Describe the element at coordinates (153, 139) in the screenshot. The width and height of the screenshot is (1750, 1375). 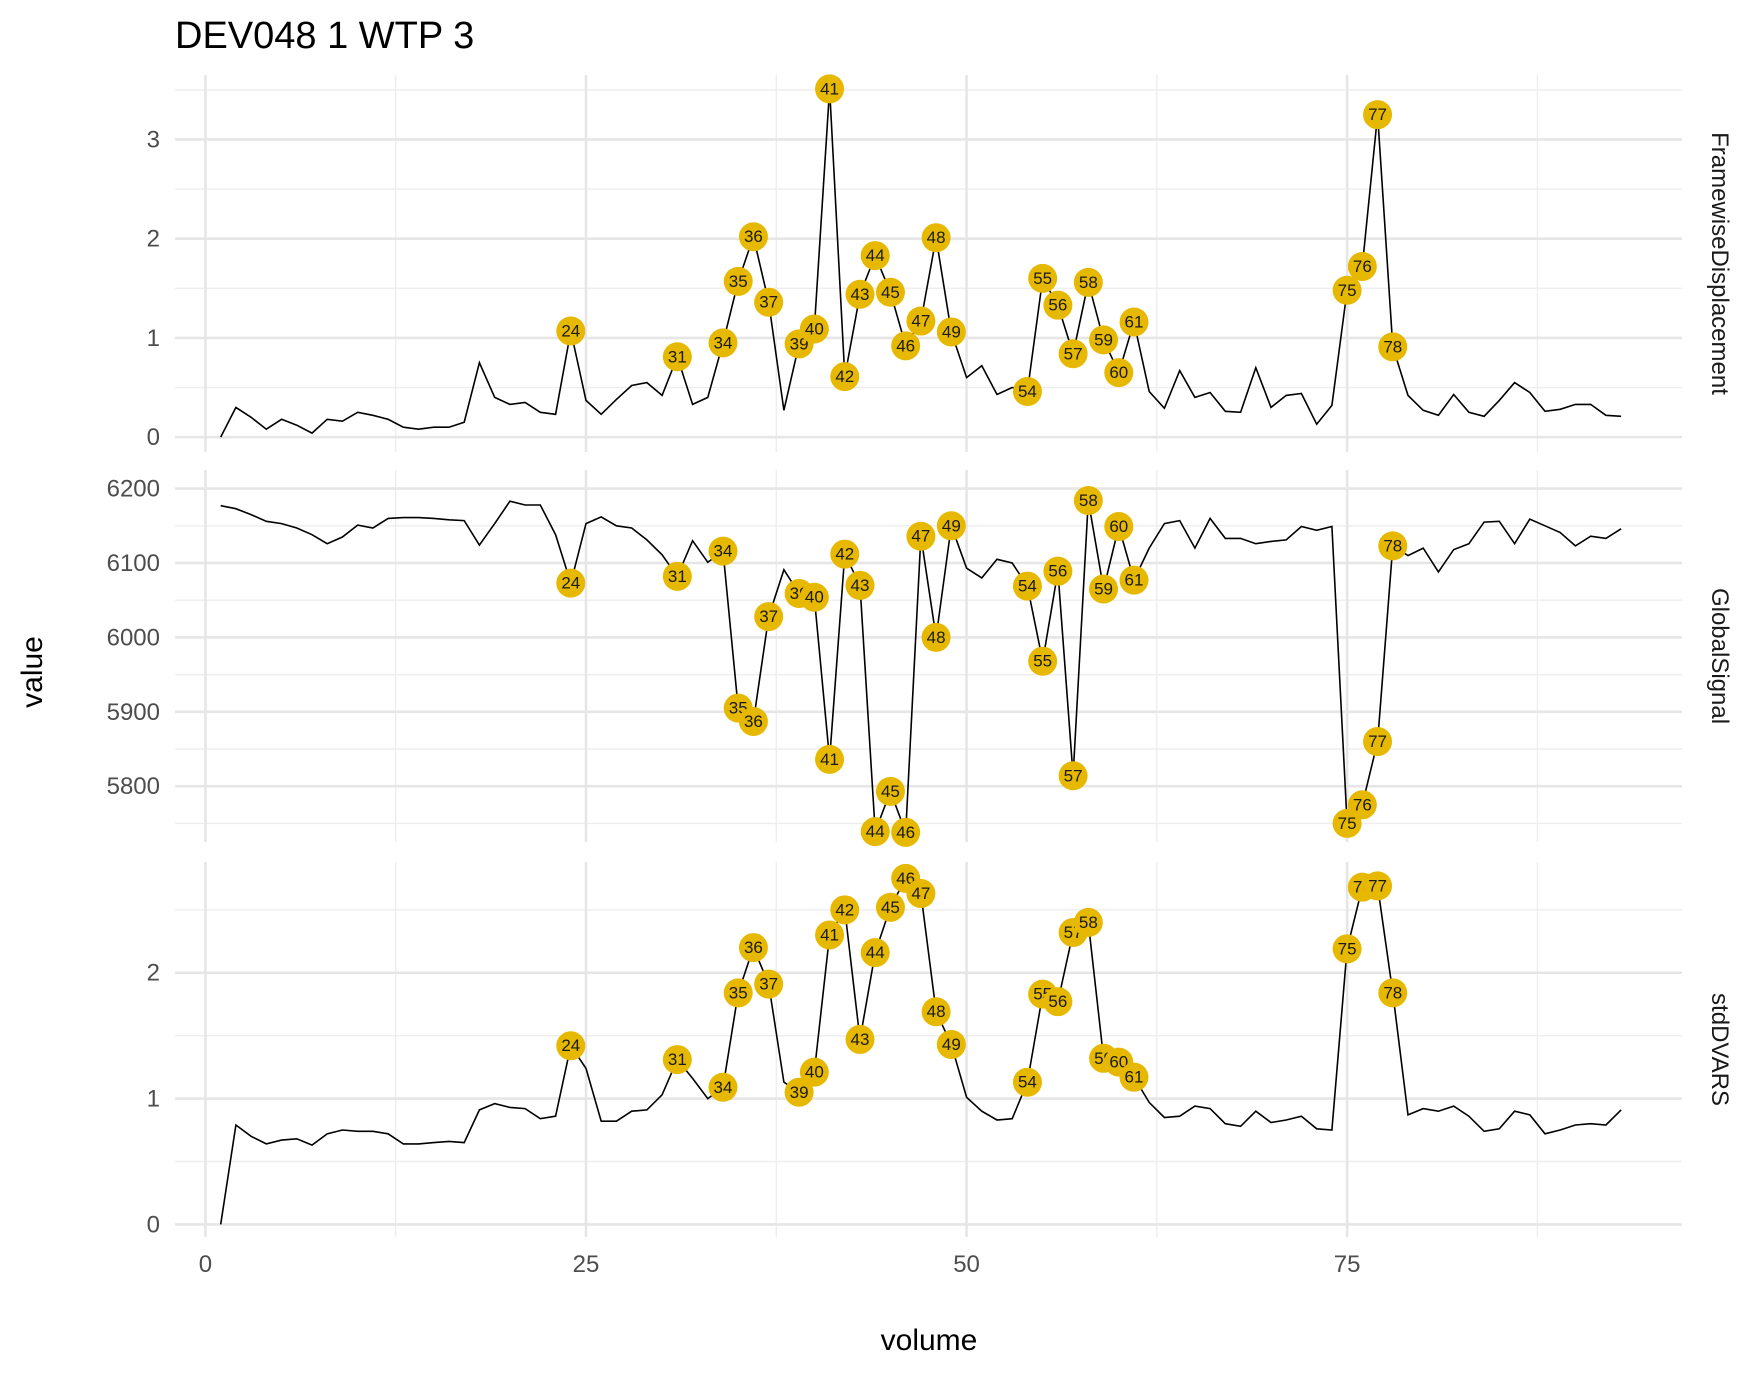
I see `y-tick-label: 3` at that location.